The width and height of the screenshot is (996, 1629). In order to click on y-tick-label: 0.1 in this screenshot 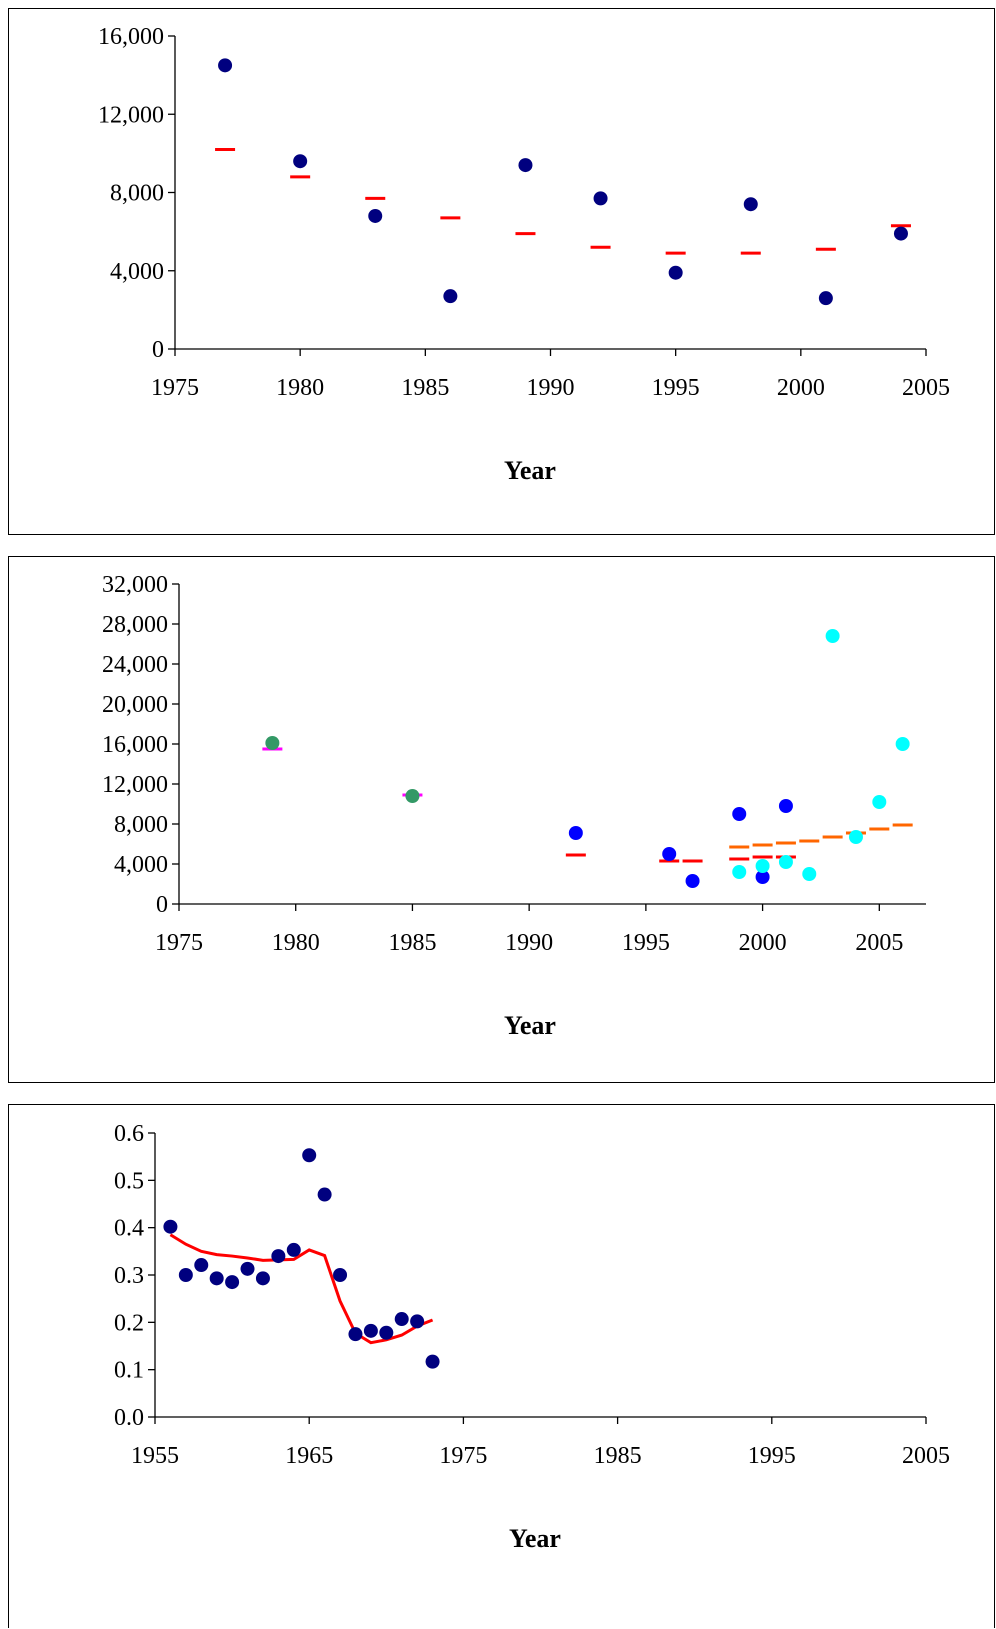, I will do `click(129, 1371)`.